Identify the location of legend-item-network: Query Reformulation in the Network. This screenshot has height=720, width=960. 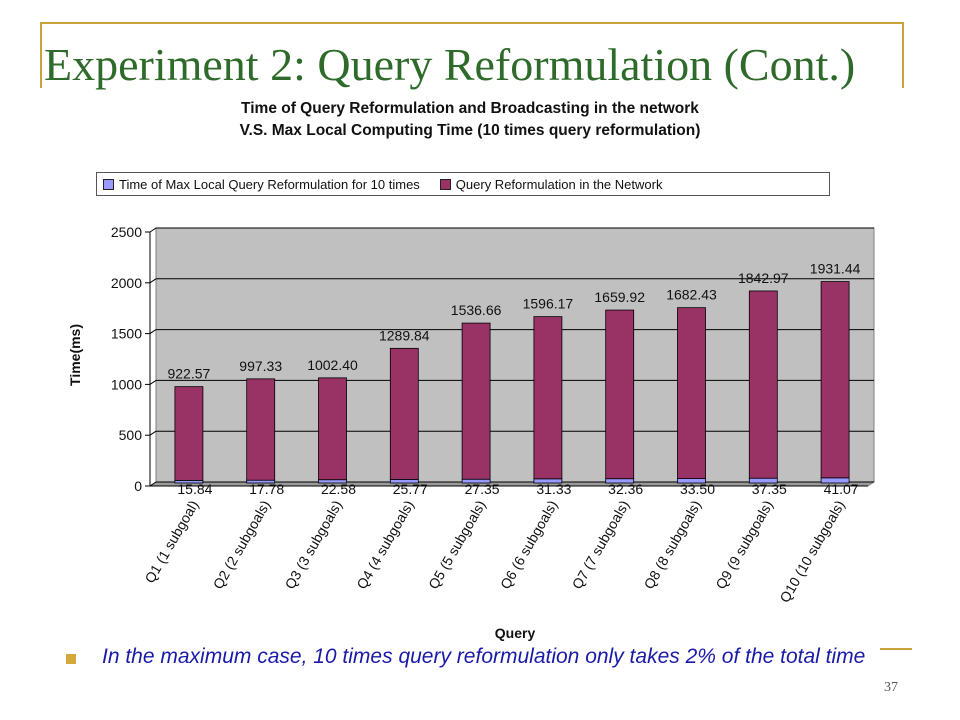
(551, 184).